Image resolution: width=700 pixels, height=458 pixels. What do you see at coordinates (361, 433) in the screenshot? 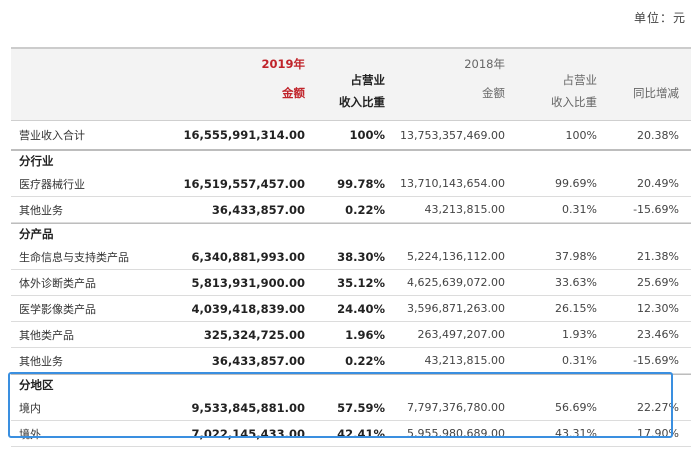
I see `share-2019: 42.41%` at bounding box center [361, 433].